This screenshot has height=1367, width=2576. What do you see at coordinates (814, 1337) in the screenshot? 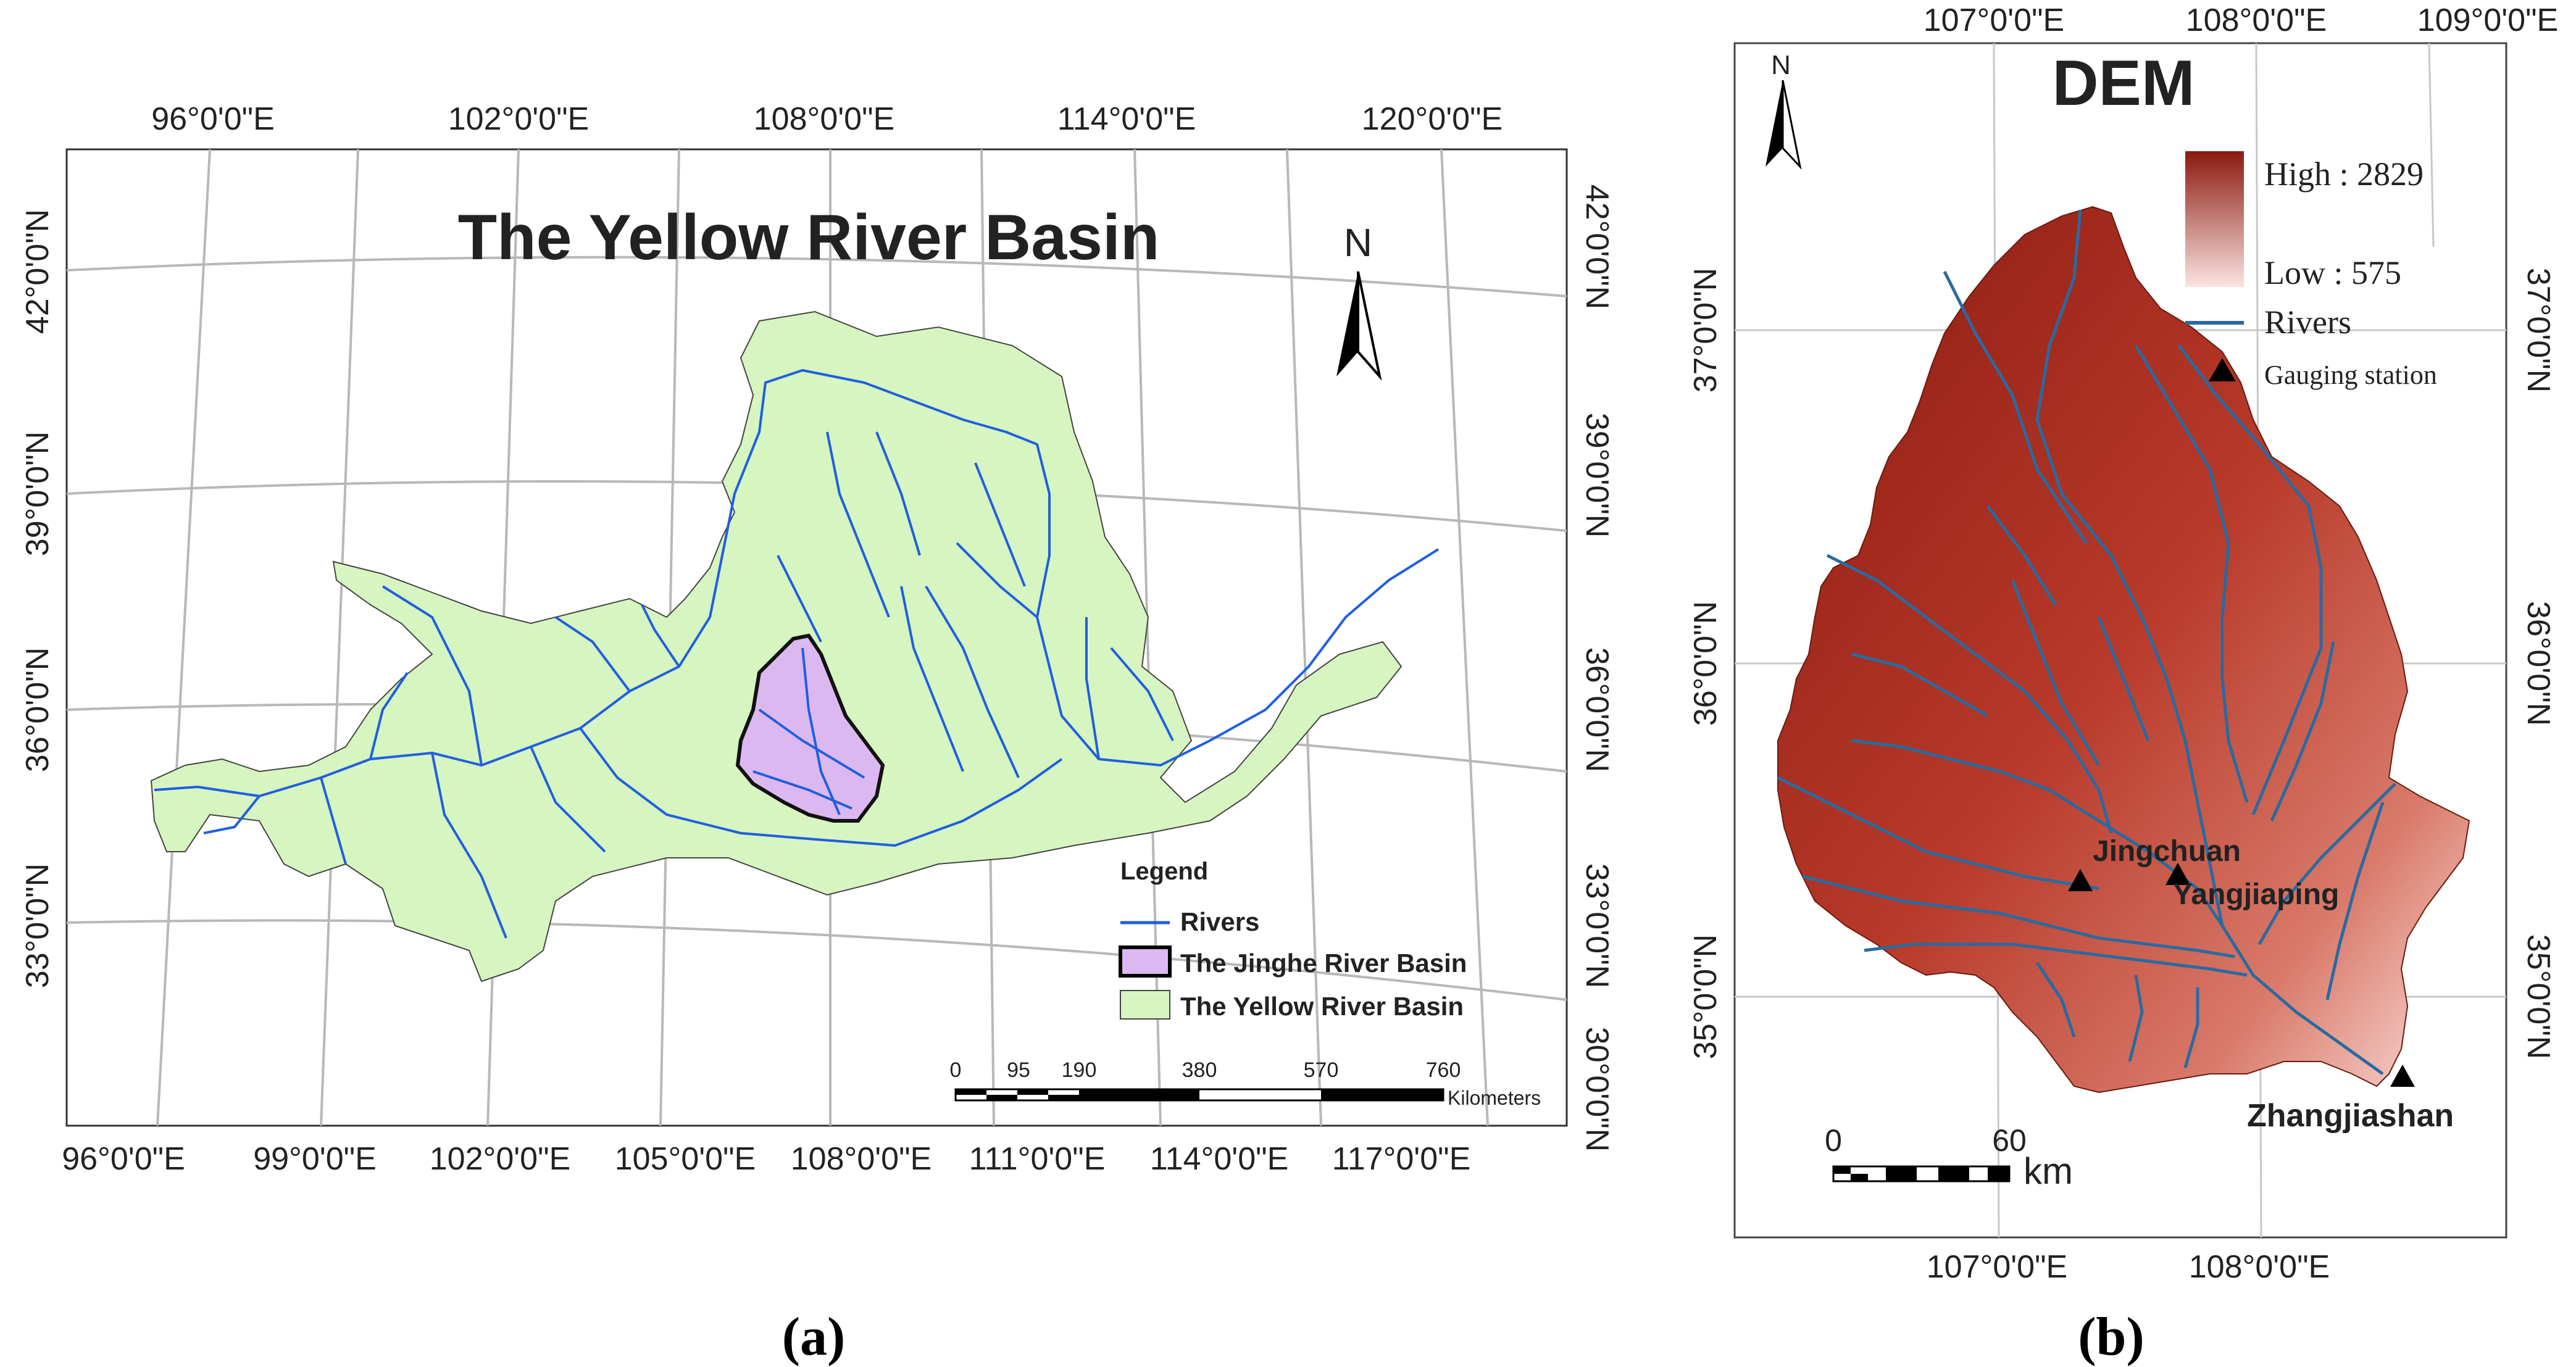
I see `caption-a: (a)` at bounding box center [814, 1337].